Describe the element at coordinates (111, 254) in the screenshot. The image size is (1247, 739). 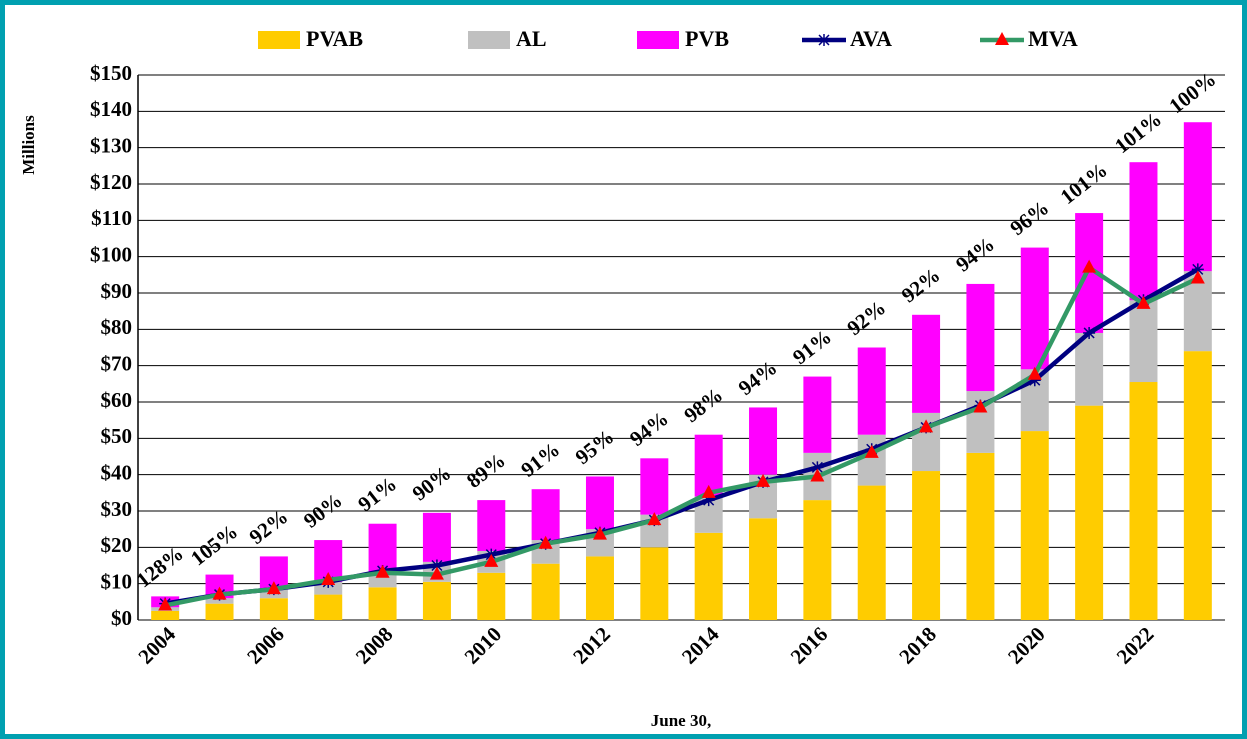
I see `y-tick-label: $100` at that location.